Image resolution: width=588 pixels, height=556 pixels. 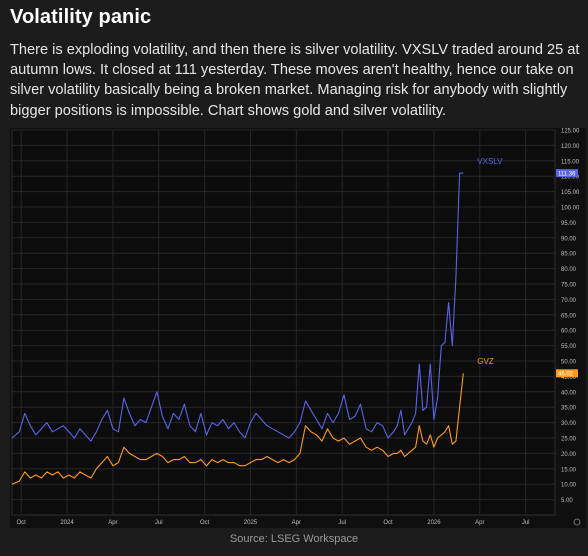 I want to click on x-tick-label: 2026, so click(x=434, y=523).